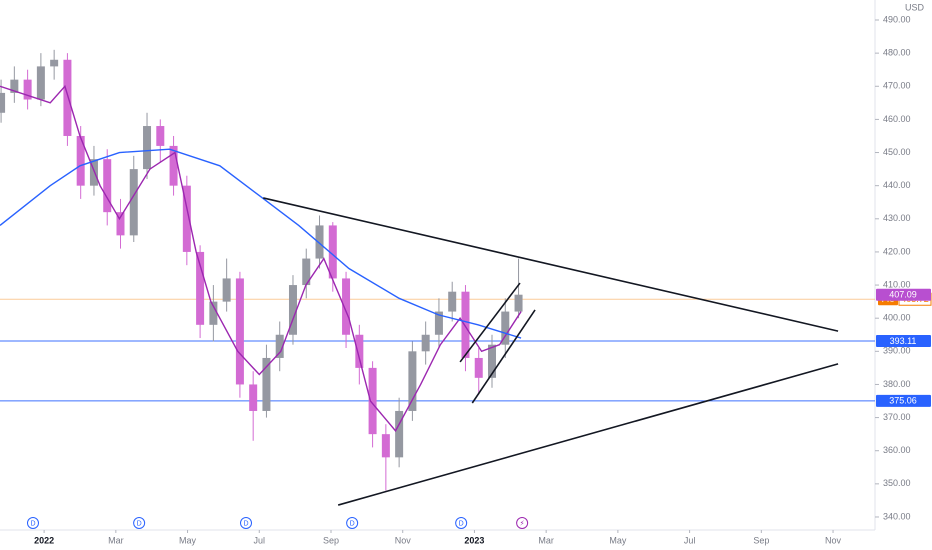 This screenshot has height=550, width=932. I want to click on y-tick-label: 490.00, so click(897, 19).